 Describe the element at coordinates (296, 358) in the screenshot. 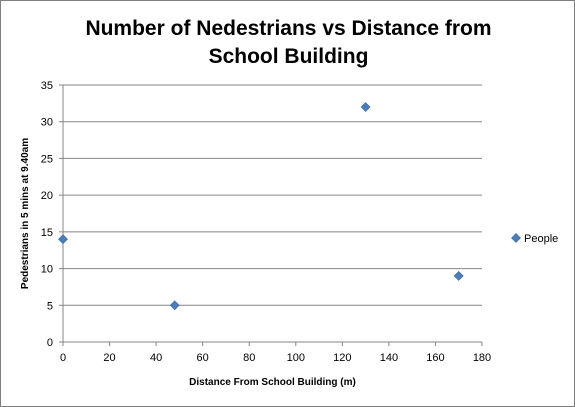

I see `x-tick-label-100: 100` at that location.